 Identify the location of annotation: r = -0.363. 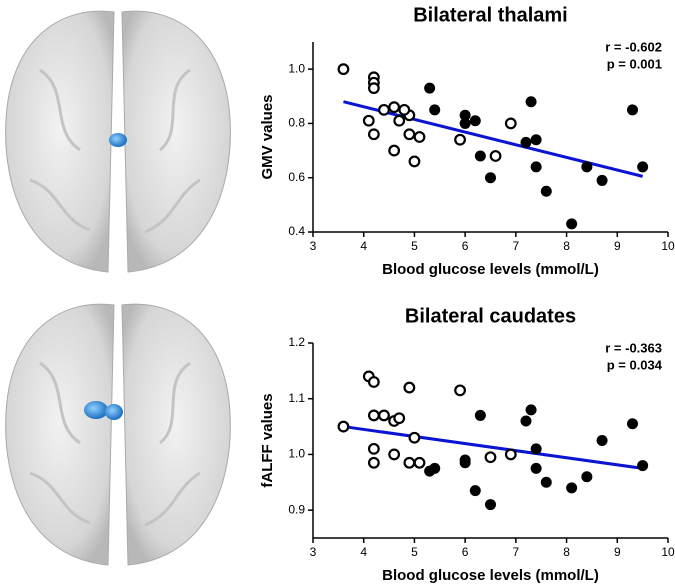
(633, 347).